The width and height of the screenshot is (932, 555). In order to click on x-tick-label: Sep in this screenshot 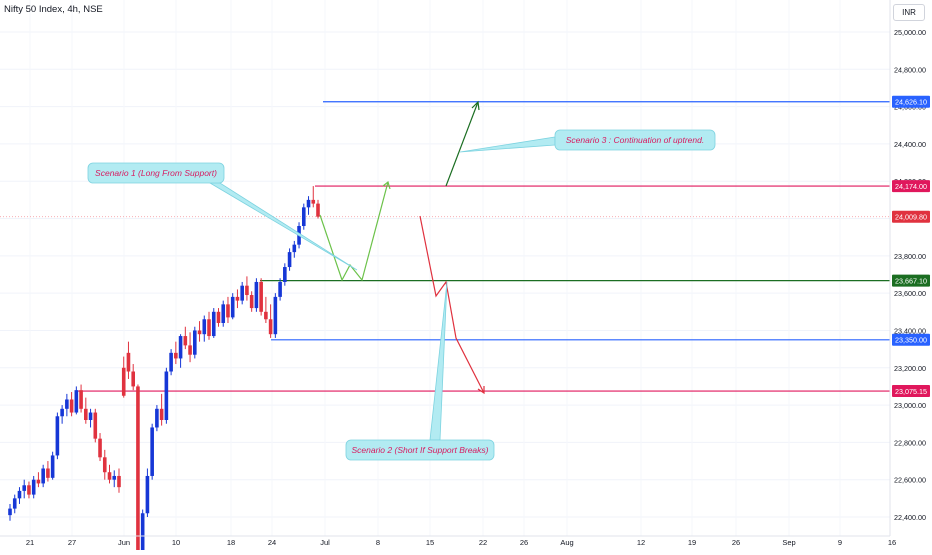, I will do `click(788, 542)`.